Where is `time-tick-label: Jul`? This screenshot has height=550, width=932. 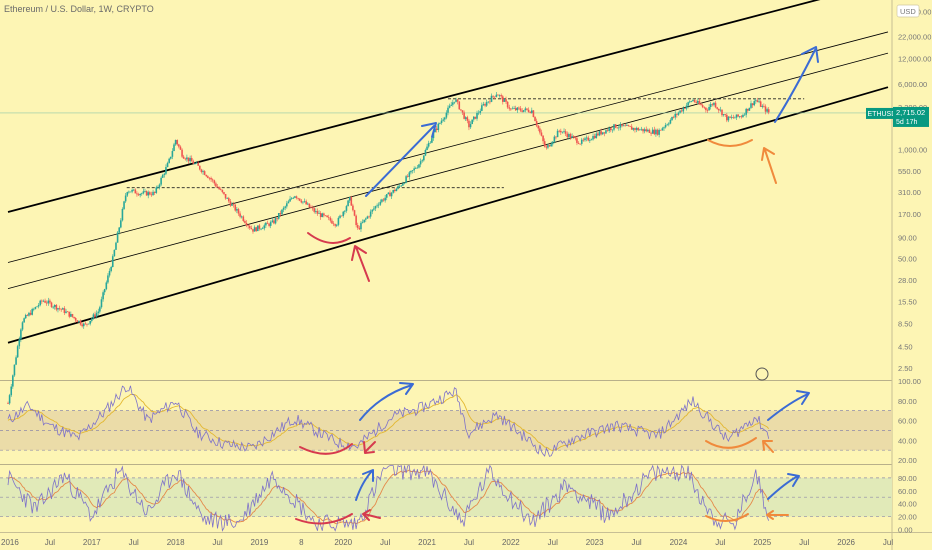 time-tick-label: Jul is located at coordinates (636, 542).